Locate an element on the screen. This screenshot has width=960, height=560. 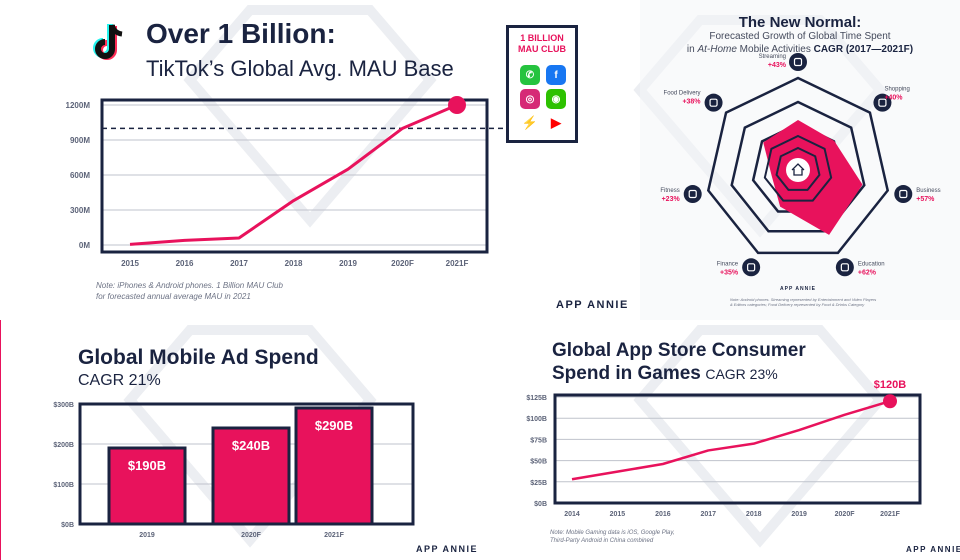
radar-value-label: +38% is located at coordinates (691, 102).